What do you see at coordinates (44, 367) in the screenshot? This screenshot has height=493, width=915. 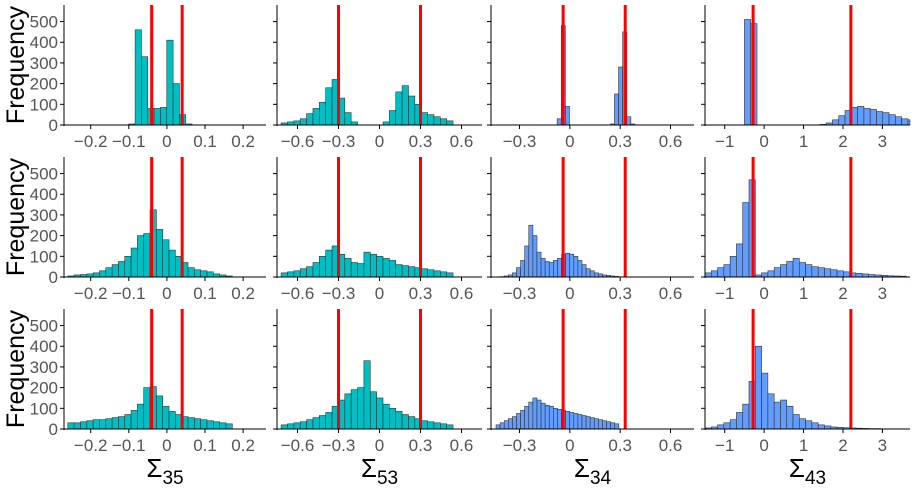 I see `y-tick-label: 300` at bounding box center [44, 367].